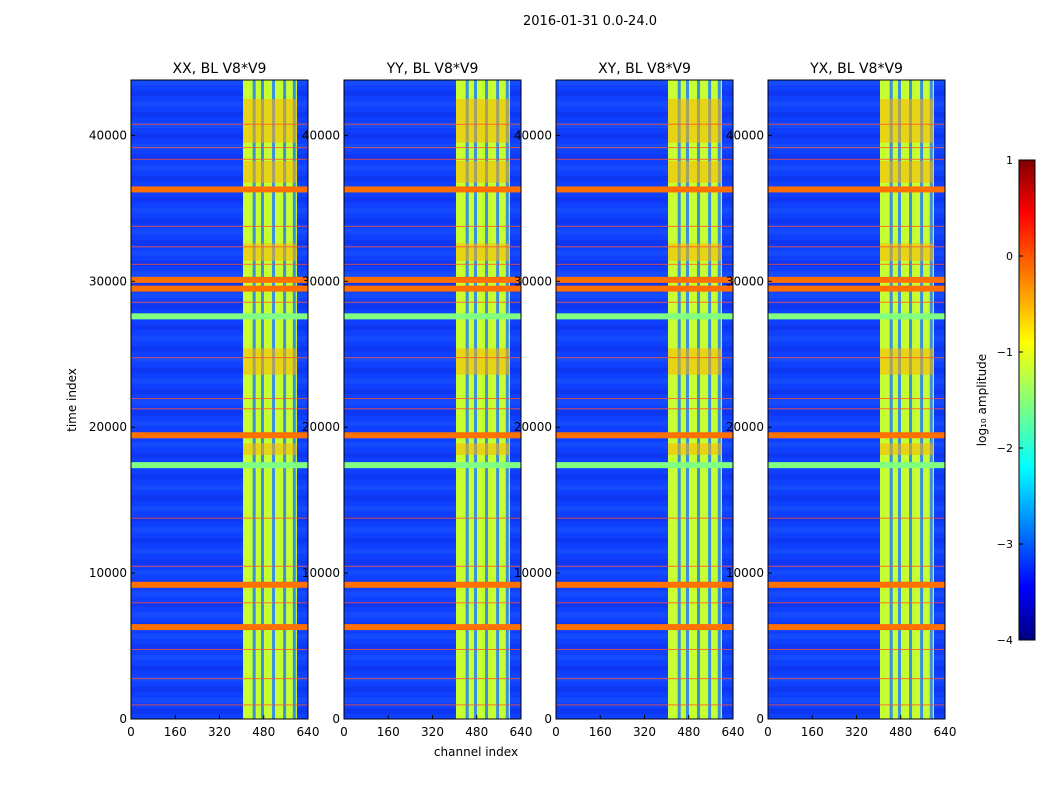 This screenshot has height=800, width=1050. I want to click on x-tick-label: 480, so click(900, 732).